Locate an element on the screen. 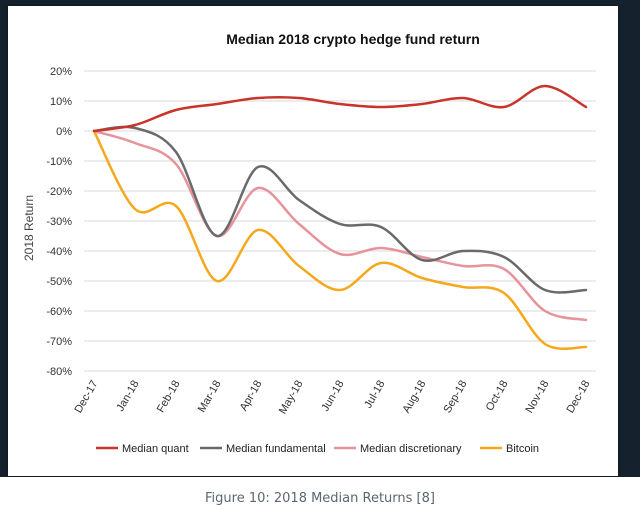  x-tick-label: Jan-18 is located at coordinates (127, 396).